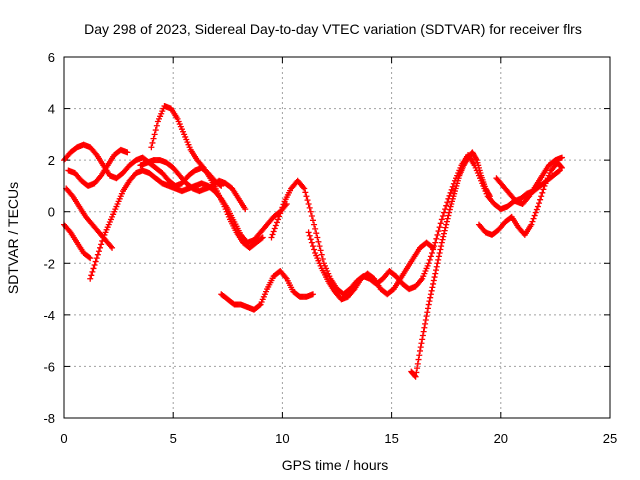 This screenshot has width=640, height=480. What do you see at coordinates (49, 263) in the screenshot?
I see `y-tick-label: -2` at bounding box center [49, 263].